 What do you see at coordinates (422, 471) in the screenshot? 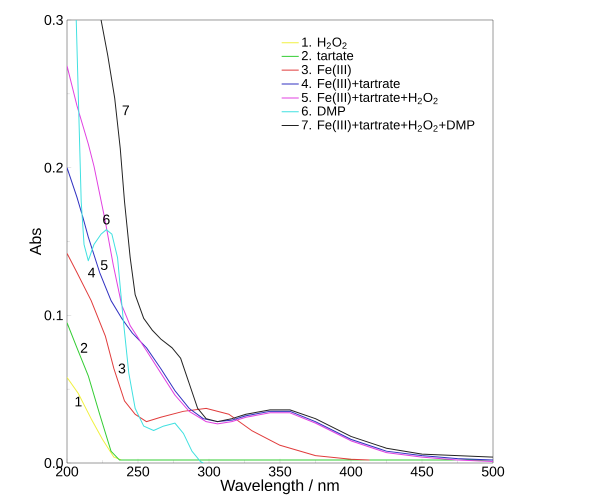
I see `x-tick-label: 450` at bounding box center [422, 471].